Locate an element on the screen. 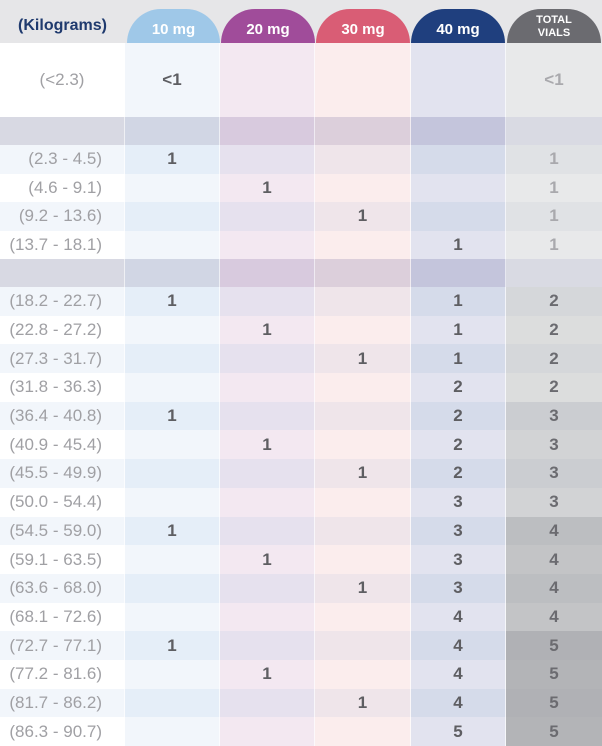 The height and width of the screenshot is (746, 602). table-row: (18.2 - 22.7) 1 1 2 is located at coordinates (301, 301).